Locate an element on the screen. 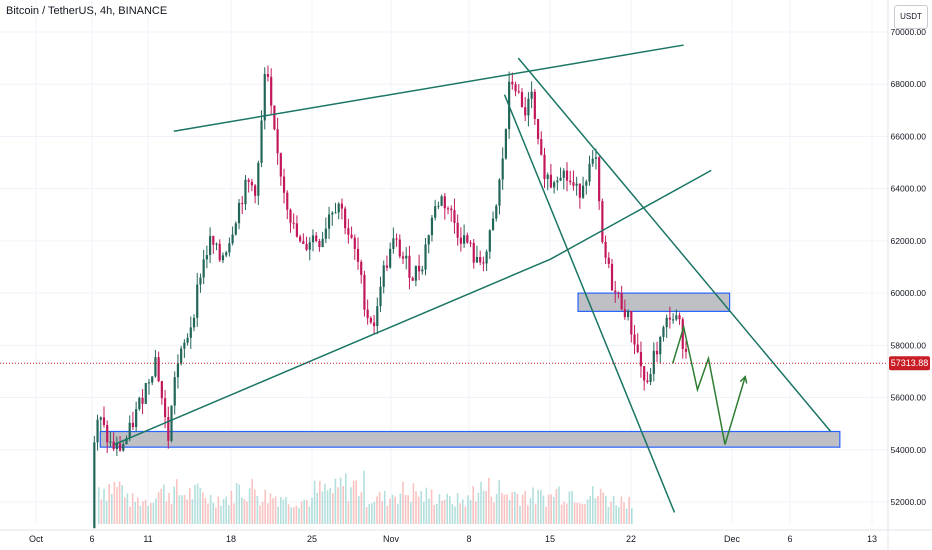  trendline is located at coordinates (589, 303).